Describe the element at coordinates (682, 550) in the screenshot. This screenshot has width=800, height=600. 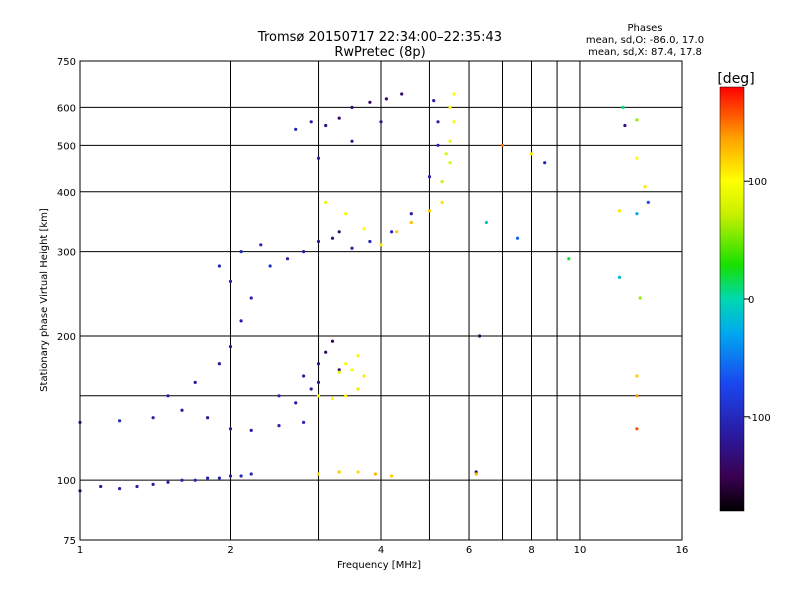
I see `x-tick-label: 16` at that location.